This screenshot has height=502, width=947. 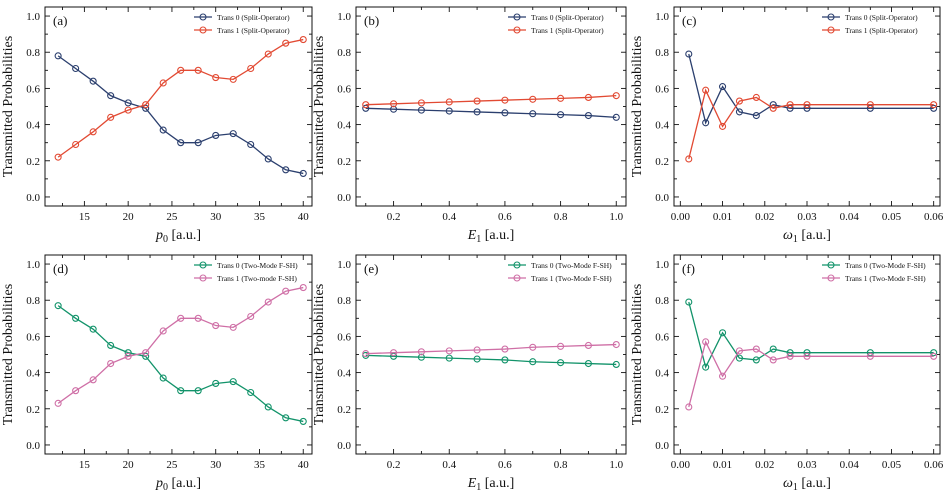 I want to click on x-tick-label: 0.05, so click(x=892, y=217).